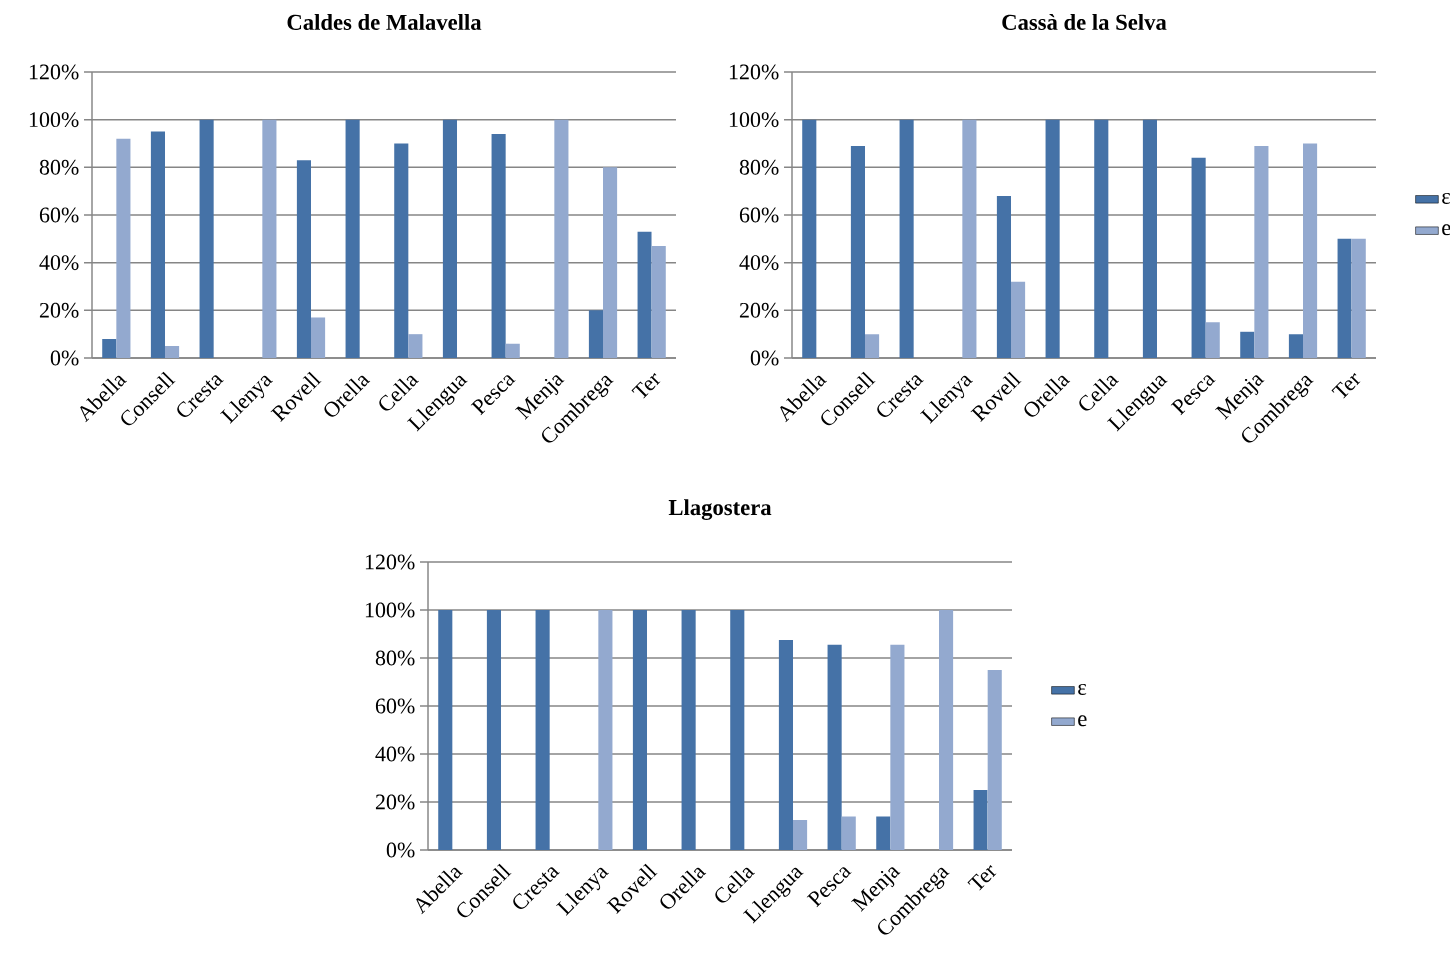 Image resolution: width=1450 pixels, height=955 pixels. Describe the element at coordinates (1084, 21) in the screenshot. I see `chart-title: Cassà de la Selva` at that location.